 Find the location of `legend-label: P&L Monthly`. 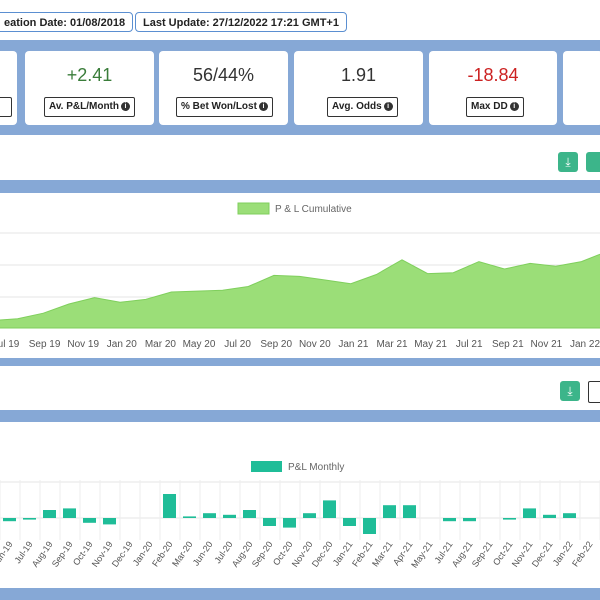

legend-label: P&L Monthly is located at coordinates (316, 467).